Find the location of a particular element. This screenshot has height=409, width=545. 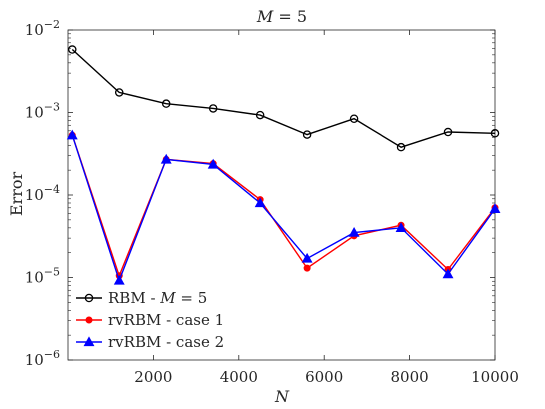

chart-title-variable: M is located at coordinates (265, 16).